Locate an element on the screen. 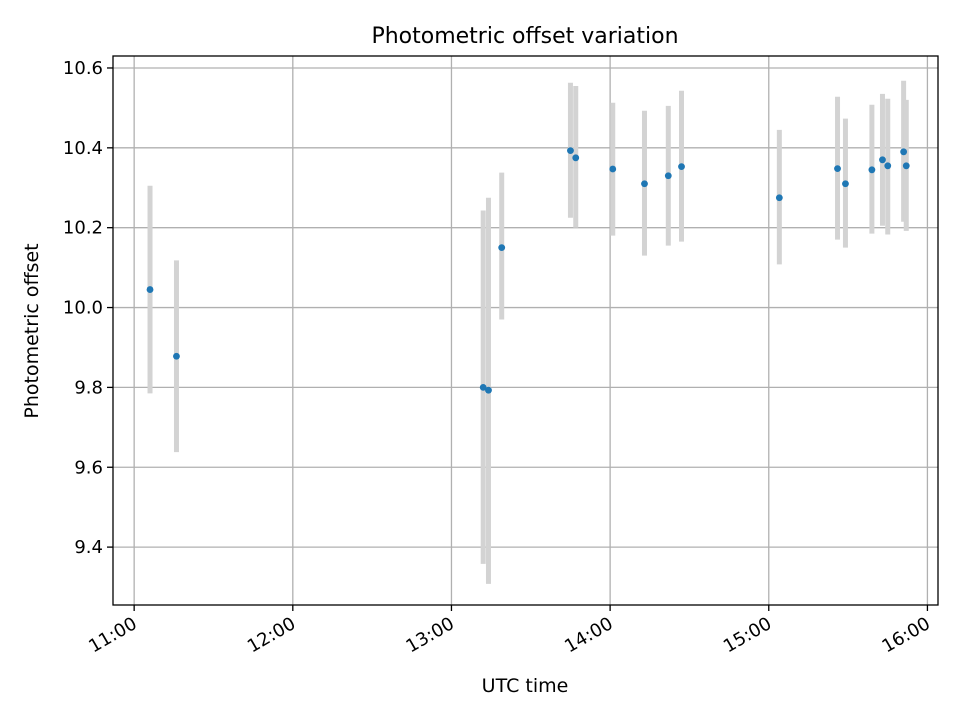 This screenshot has height=720, width=960. y-axis-ticks: 9.4 9.6 9.8 10.0 10.2 10.4 10.6 is located at coordinates (88, 308).